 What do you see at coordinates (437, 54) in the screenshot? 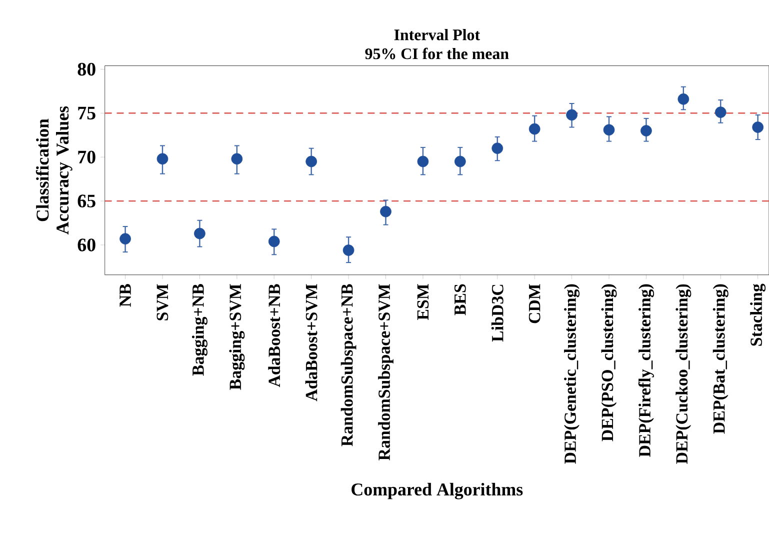
I see `chart-subtitle: 95% CI for the mean` at bounding box center [437, 54].